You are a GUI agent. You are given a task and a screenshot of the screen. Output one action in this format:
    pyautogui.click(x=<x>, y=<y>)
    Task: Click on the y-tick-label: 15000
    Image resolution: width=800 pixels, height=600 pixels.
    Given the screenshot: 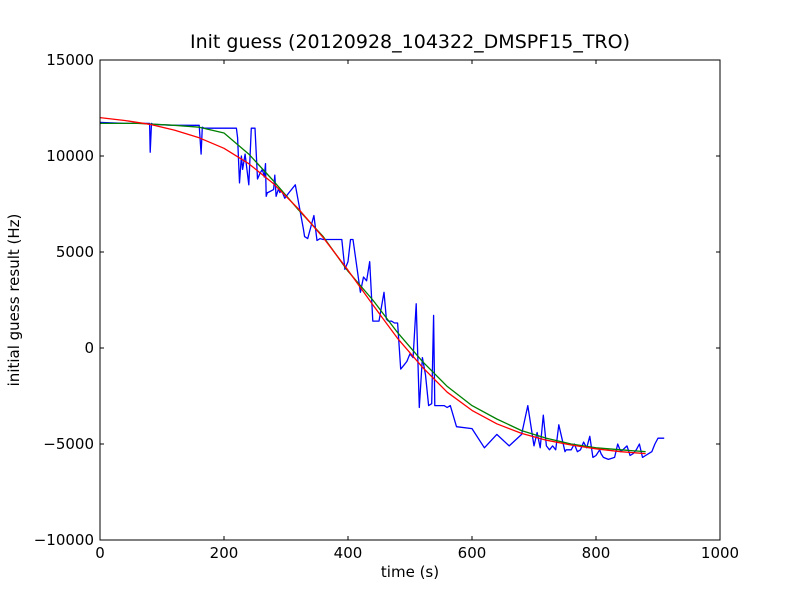 What is the action you would take?
    pyautogui.click(x=70, y=60)
    